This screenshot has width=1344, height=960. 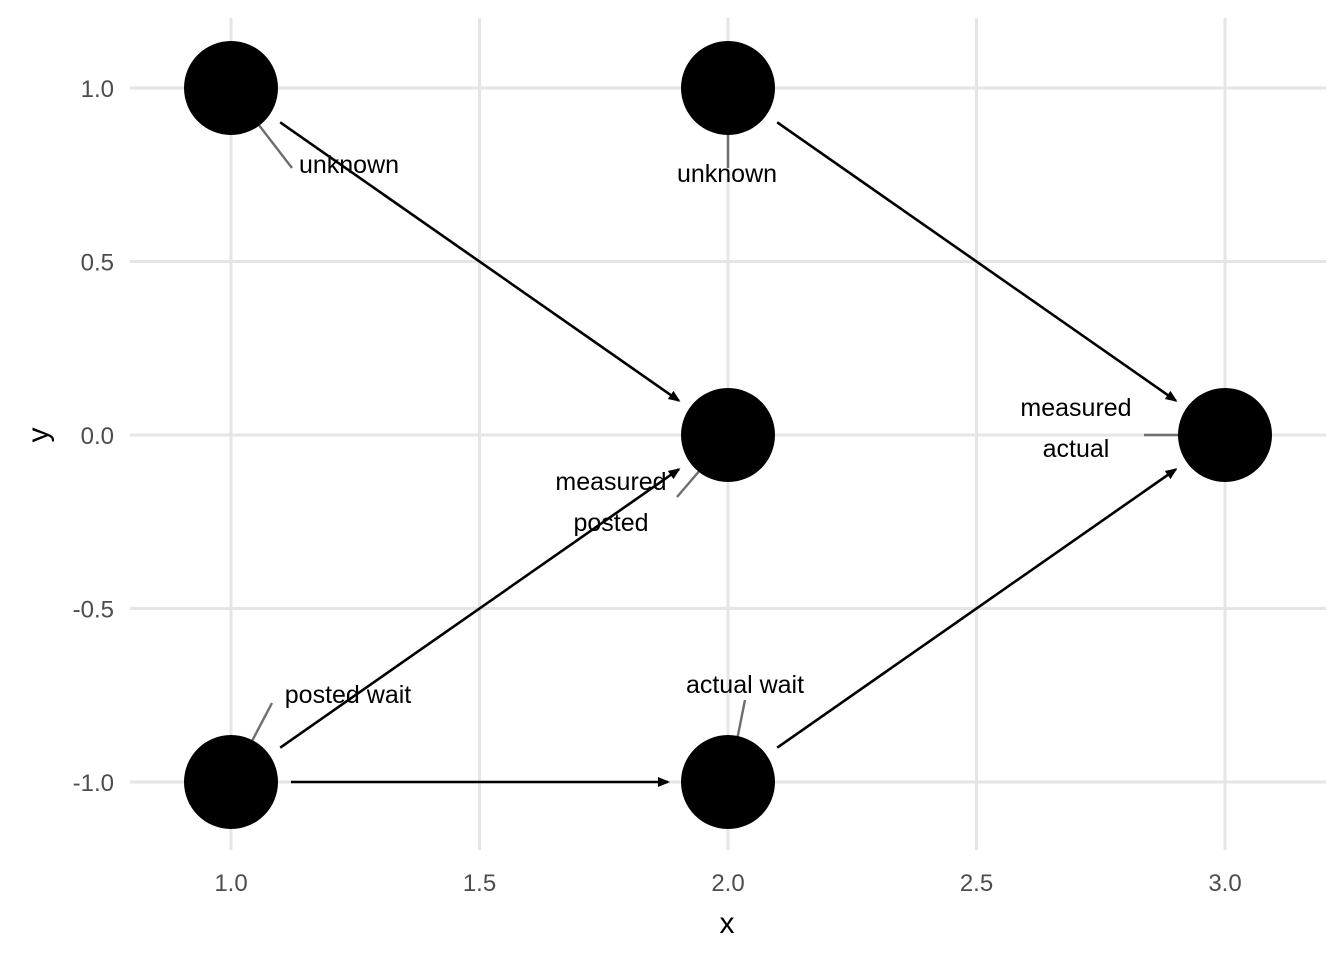 What do you see at coordinates (976, 883) in the screenshot?
I see `x-tick-label: 2.5` at bounding box center [976, 883].